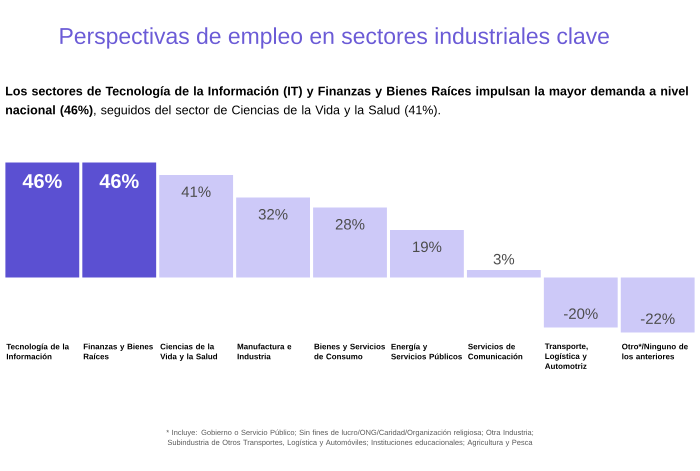 Image resolution: width=700 pixels, height=471 pixels. I want to click on data-label: 19%, so click(427, 247).